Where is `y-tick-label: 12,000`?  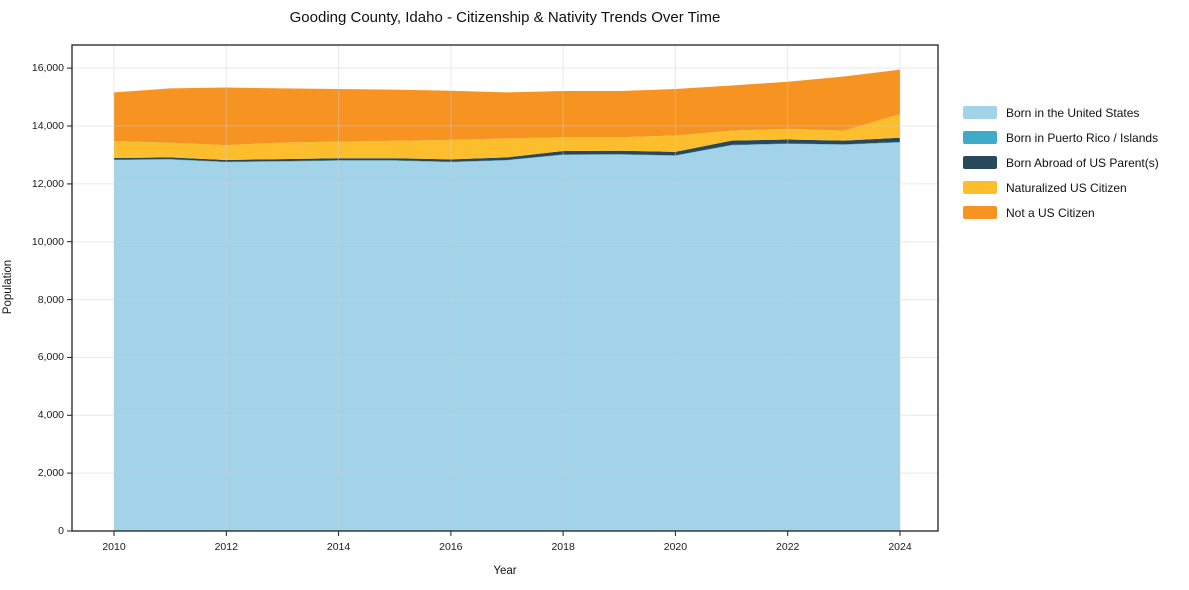 y-tick-label: 12,000 is located at coordinates (47, 183).